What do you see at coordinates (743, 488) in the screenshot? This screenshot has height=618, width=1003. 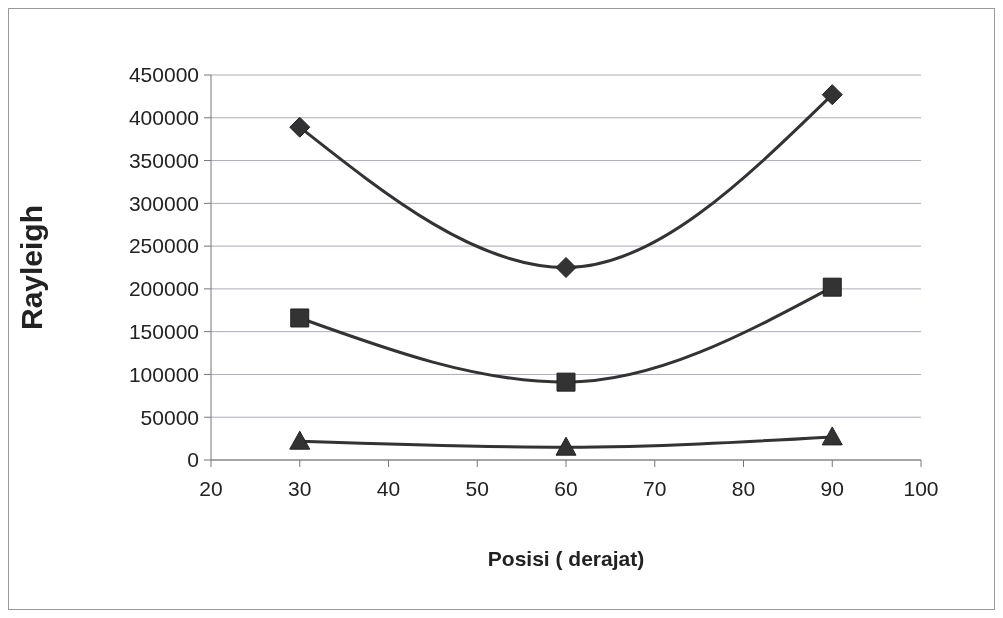 I see `x-tick-label: 80` at bounding box center [743, 488].